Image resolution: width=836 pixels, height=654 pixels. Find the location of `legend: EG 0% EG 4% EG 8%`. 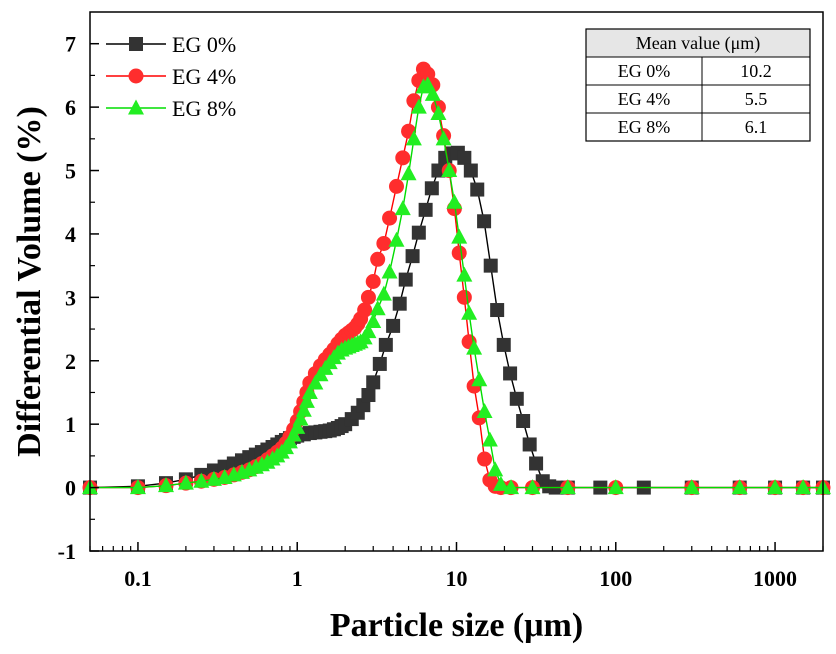

legend: EG 0% EG 4% EG 8% is located at coordinates (171, 76).